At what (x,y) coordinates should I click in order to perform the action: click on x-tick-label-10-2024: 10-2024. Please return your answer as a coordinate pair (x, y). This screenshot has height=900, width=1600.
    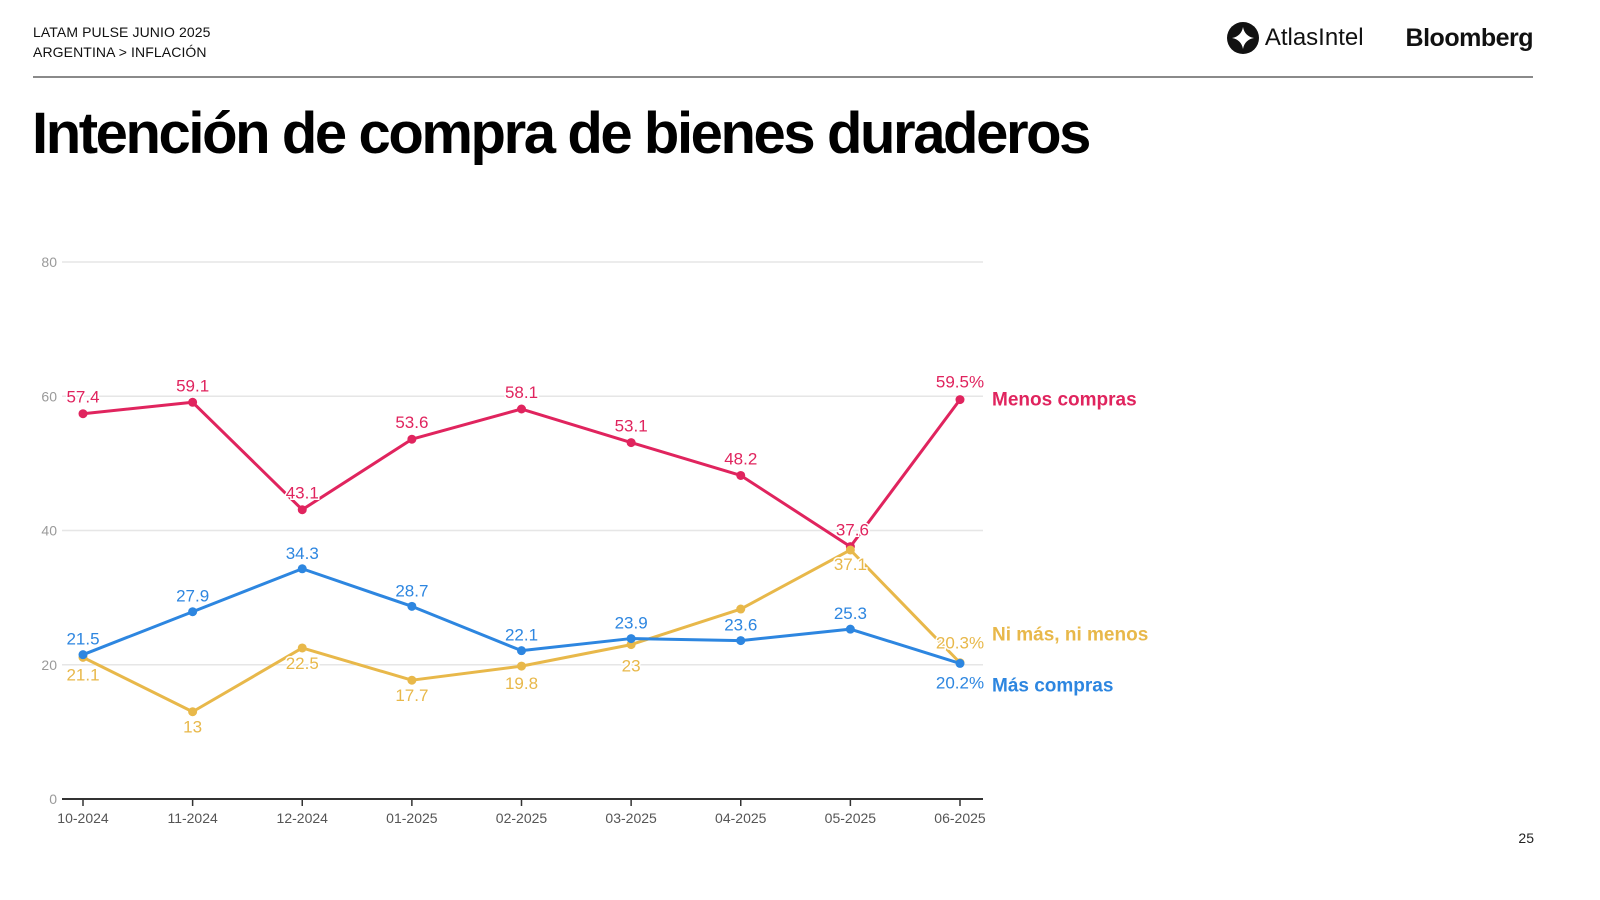
    Looking at the image, I should click on (83, 818).